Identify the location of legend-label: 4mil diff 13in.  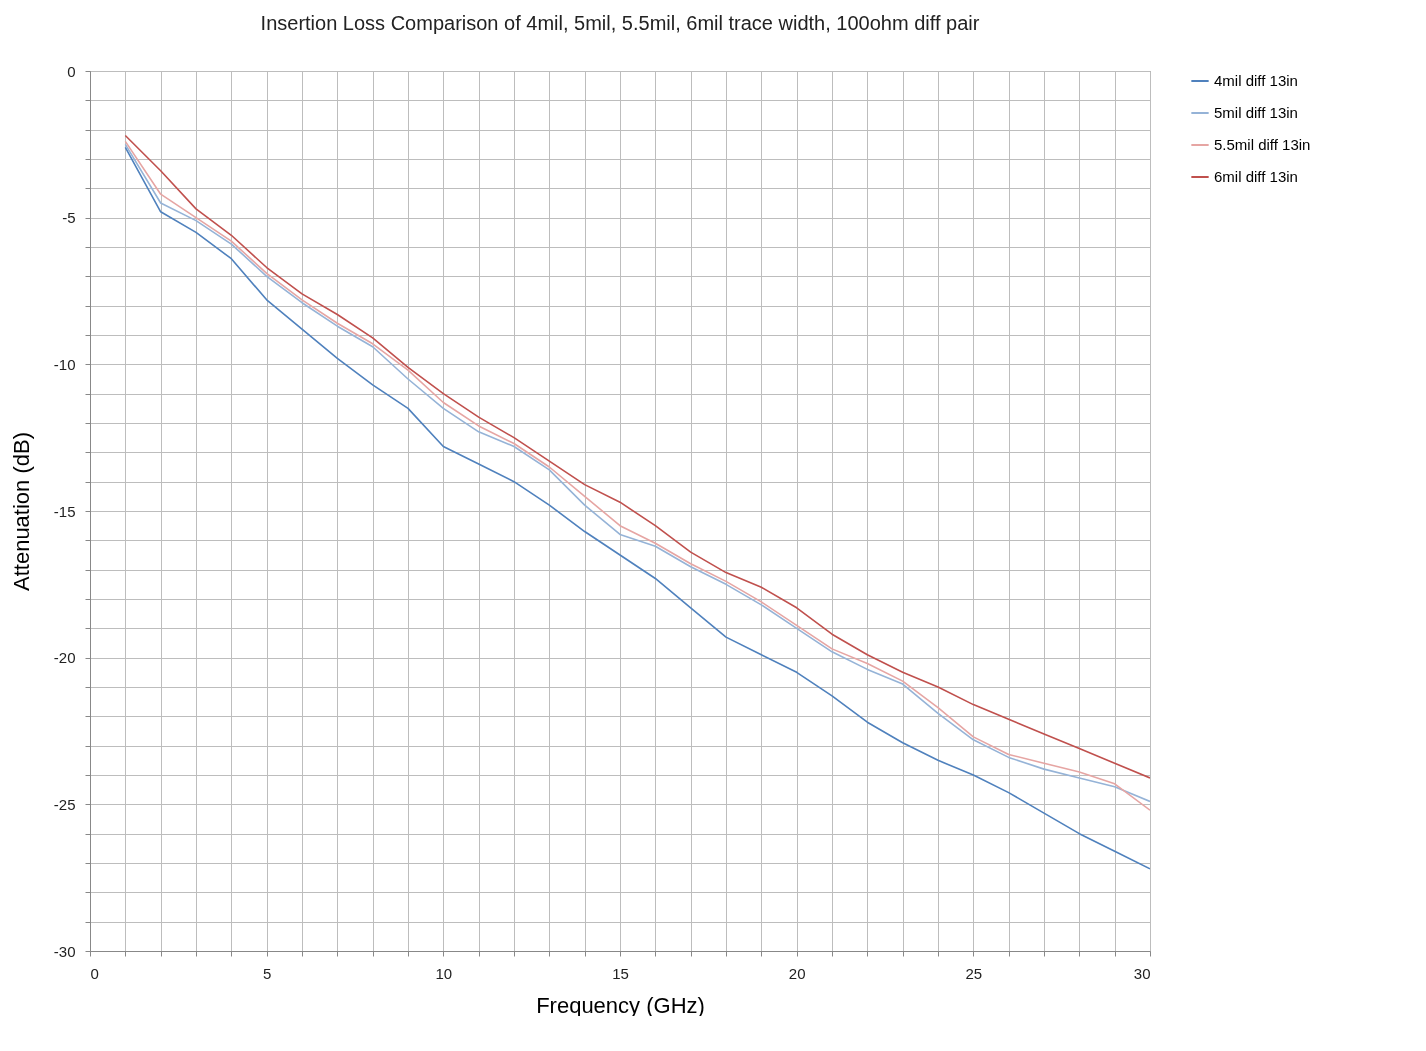
(1256, 80).